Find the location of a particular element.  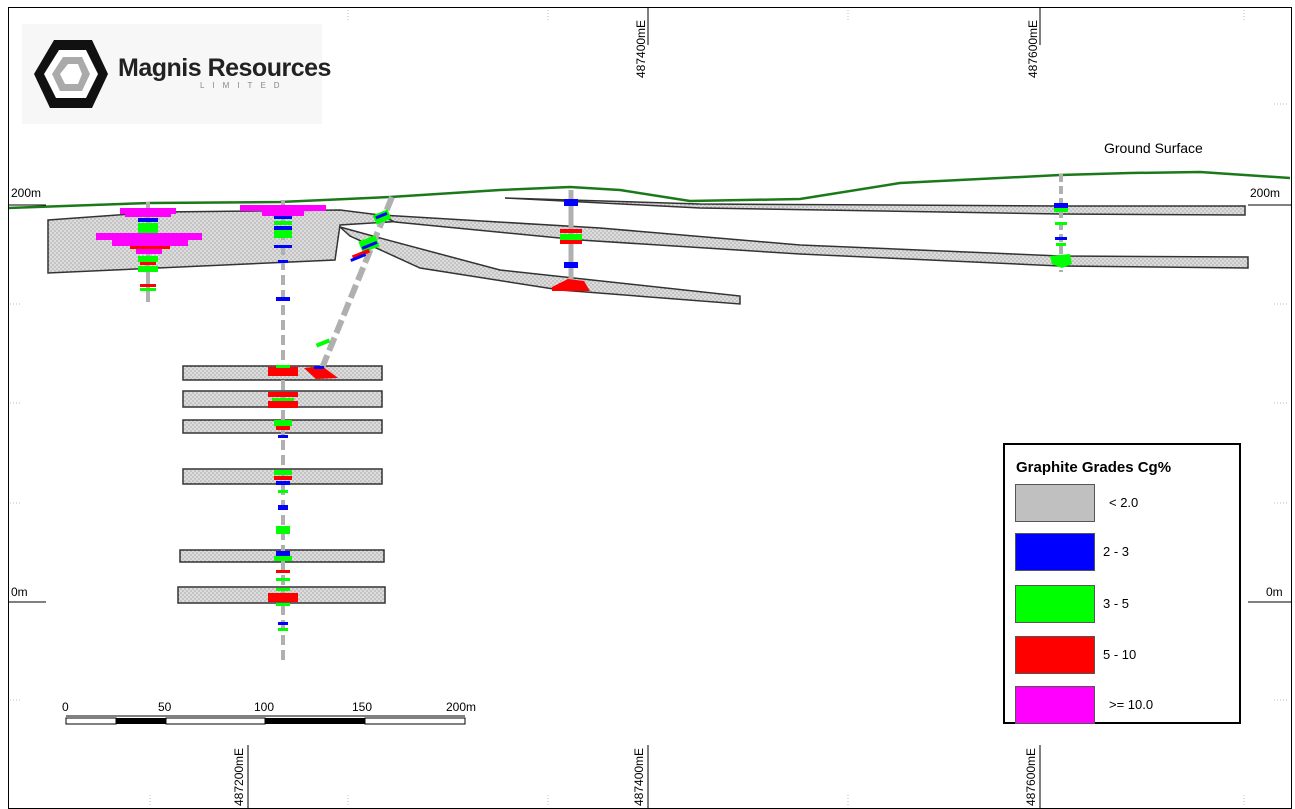

legend-label: 2 - 3 is located at coordinates (1116, 551).